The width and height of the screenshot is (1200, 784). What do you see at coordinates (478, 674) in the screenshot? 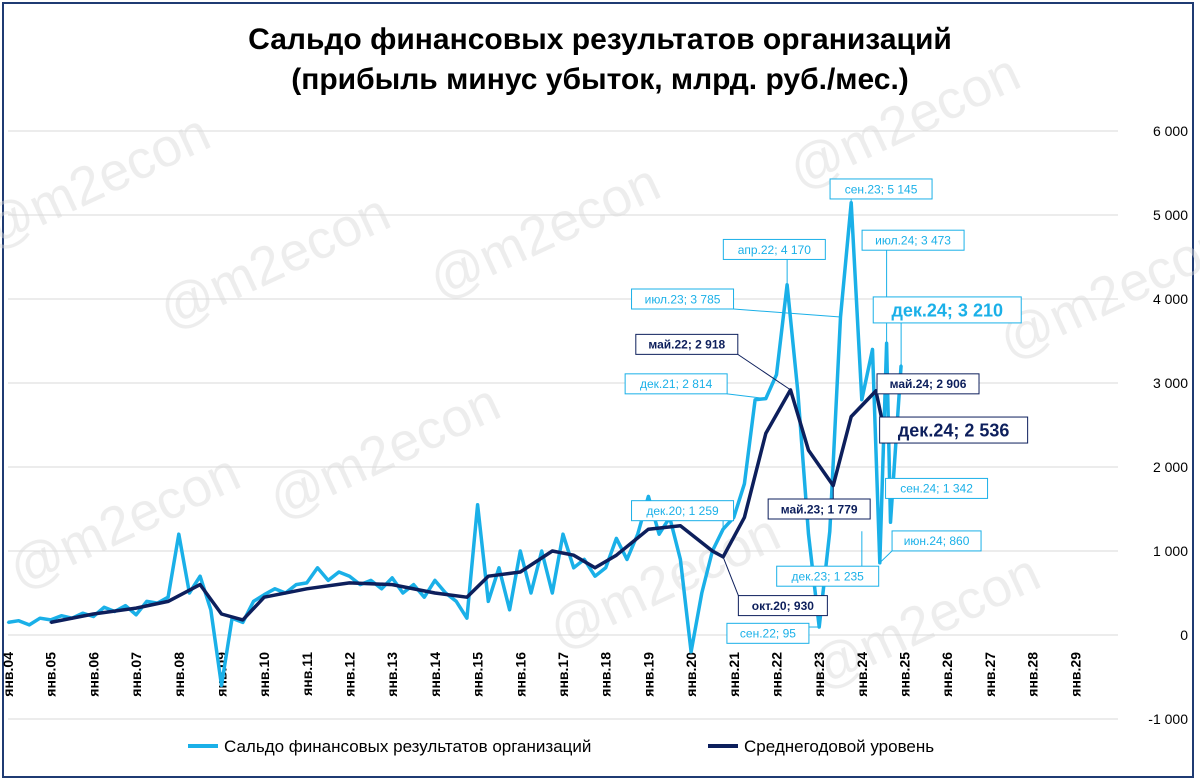
I see `x-tick-label: янв.15` at bounding box center [478, 674].